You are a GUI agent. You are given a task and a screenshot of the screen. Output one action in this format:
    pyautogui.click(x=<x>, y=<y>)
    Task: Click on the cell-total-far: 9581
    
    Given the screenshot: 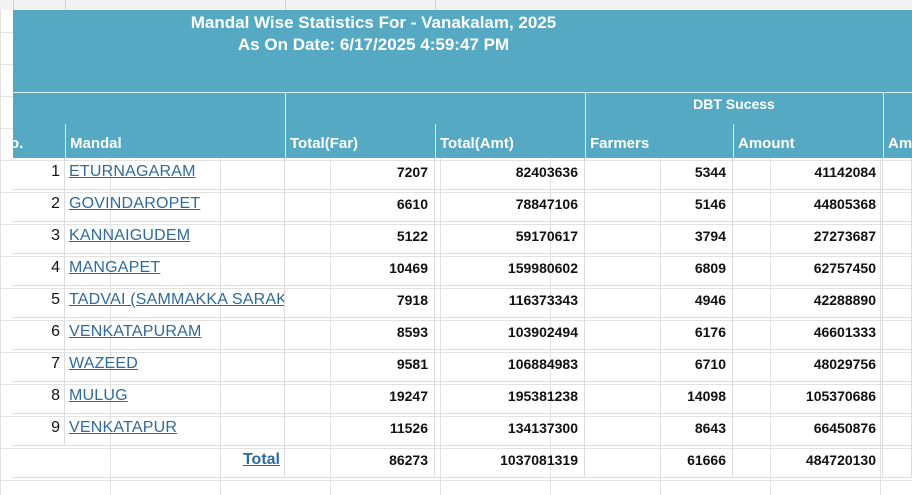 What is the action you would take?
    pyautogui.click(x=360, y=366)
    